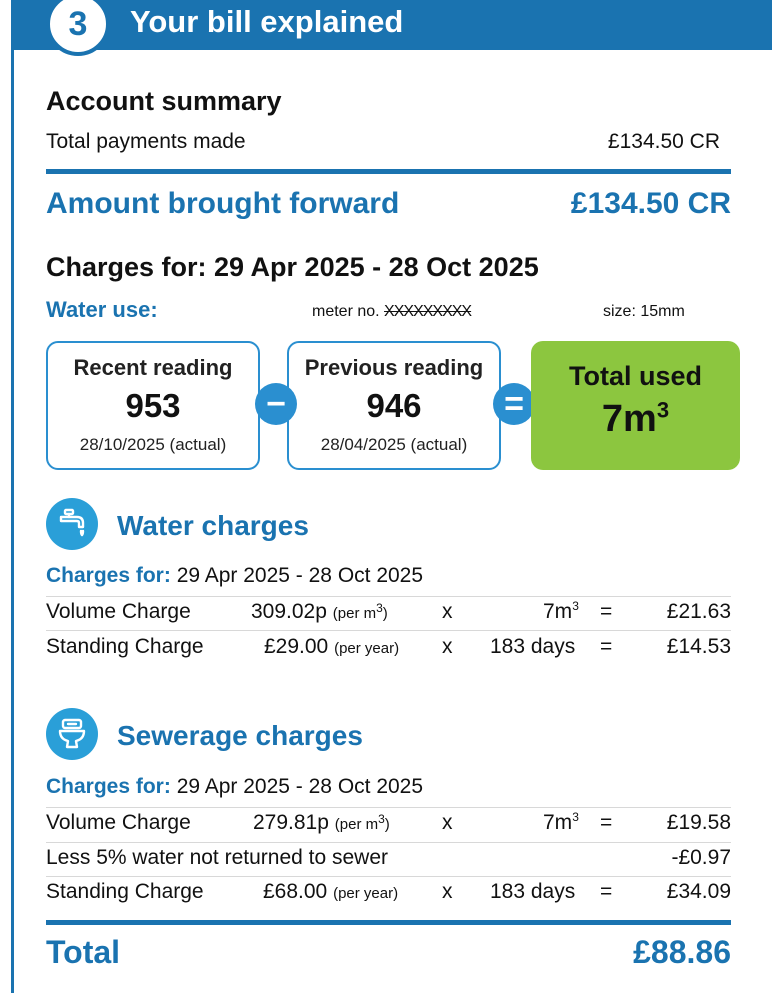 The height and width of the screenshot is (993, 772). I want to click on recent-reading-value: 953, so click(153, 405).